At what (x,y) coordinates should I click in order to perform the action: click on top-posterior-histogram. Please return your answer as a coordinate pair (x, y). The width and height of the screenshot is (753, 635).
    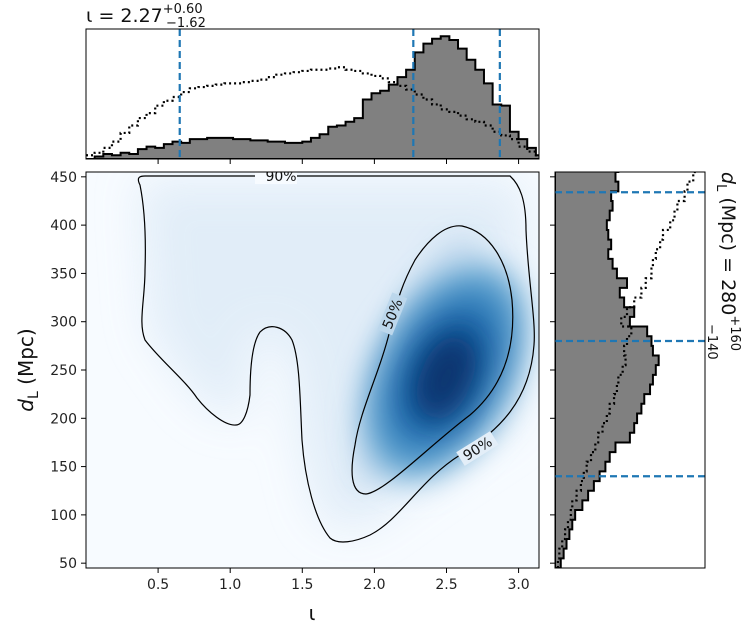
    Looking at the image, I should click on (312, 97).